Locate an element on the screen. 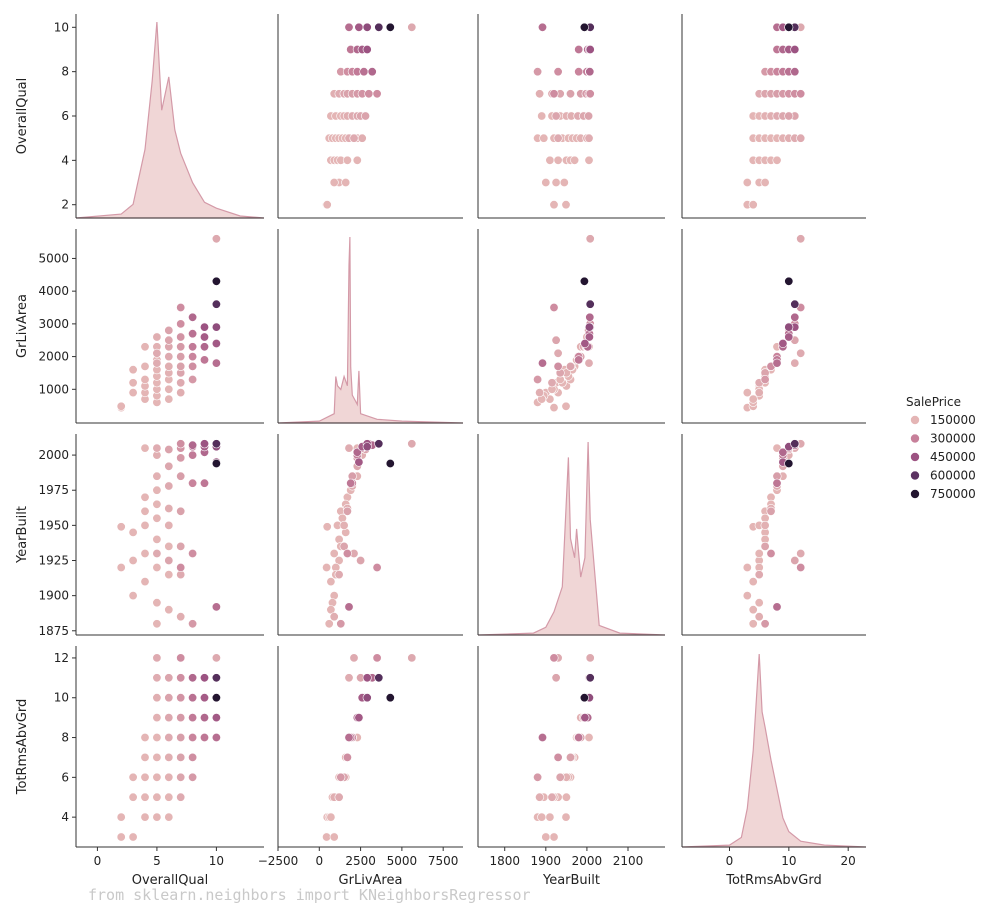  legend-title: SalePrice is located at coordinates (933, 402).